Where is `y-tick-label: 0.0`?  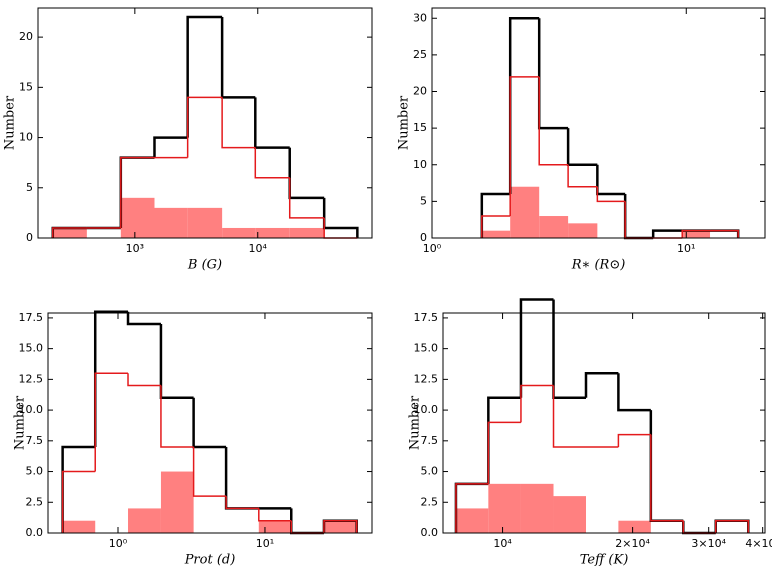 y-tick-label: 0.0 is located at coordinates (35, 532).